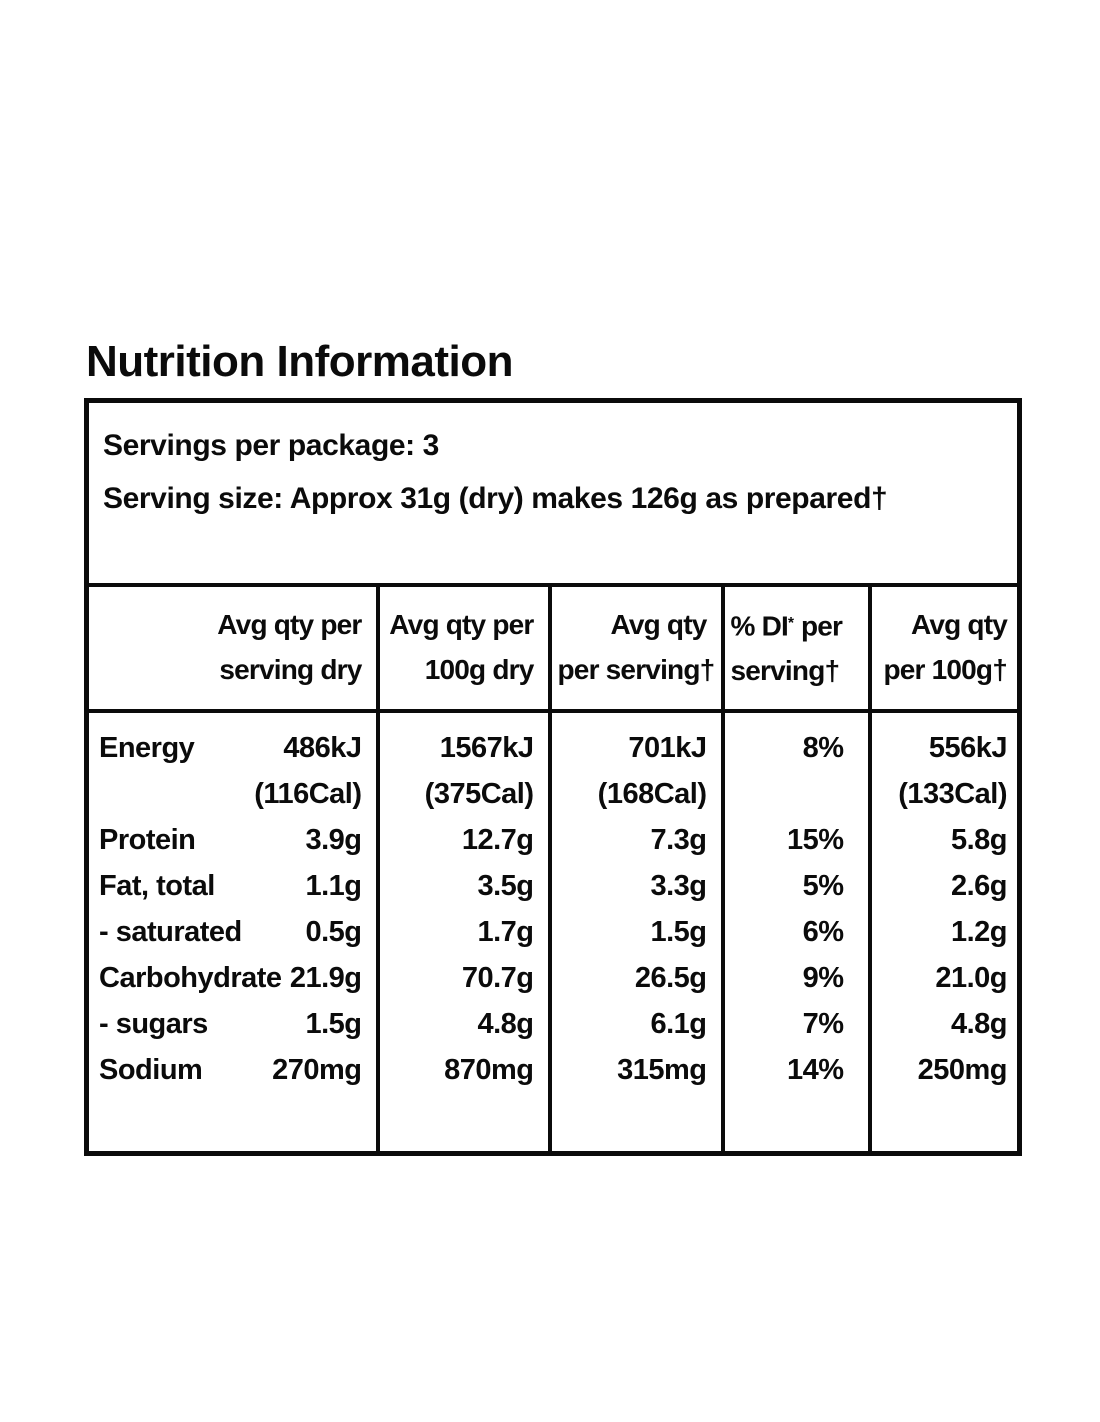  Describe the element at coordinates (151, 1070) in the screenshot. I see `nutrient-label: Sodium` at that location.